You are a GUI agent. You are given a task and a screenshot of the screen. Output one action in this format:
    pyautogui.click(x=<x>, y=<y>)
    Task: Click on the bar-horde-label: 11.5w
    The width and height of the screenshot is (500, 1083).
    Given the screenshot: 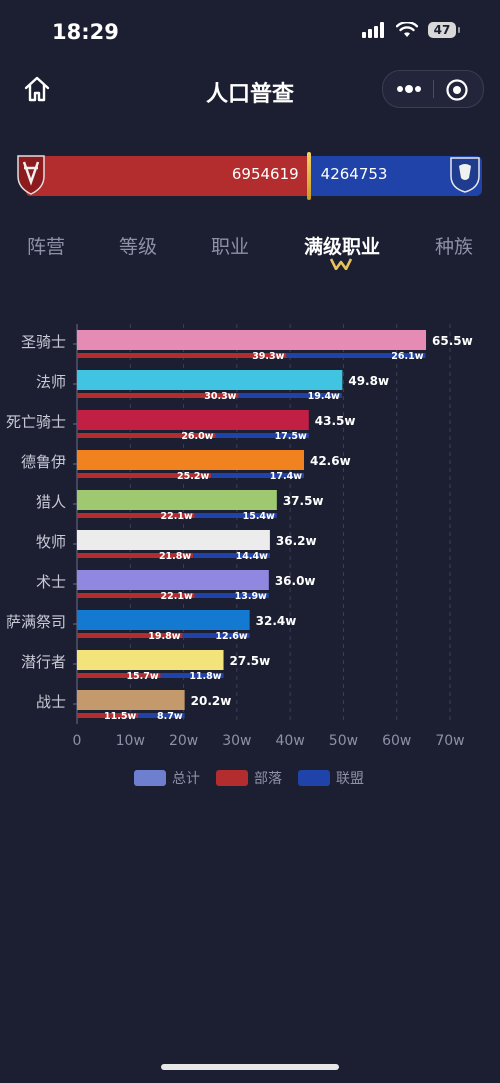 What is the action you would take?
    pyautogui.click(x=120, y=716)
    